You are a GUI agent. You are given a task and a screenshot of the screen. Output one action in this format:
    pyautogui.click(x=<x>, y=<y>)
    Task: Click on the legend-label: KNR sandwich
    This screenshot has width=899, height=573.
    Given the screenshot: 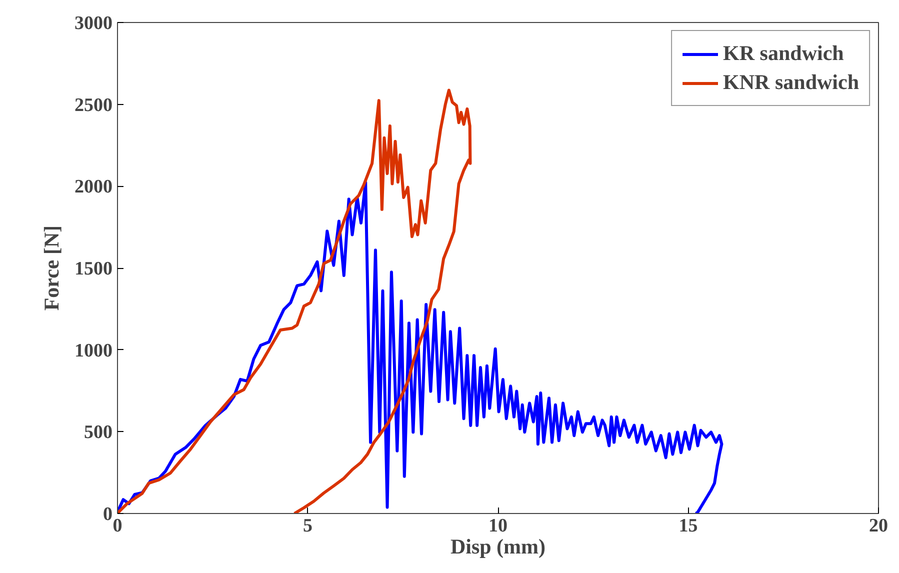 What is the action you would take?
    pyautogui.click(x=791, y=82)
    